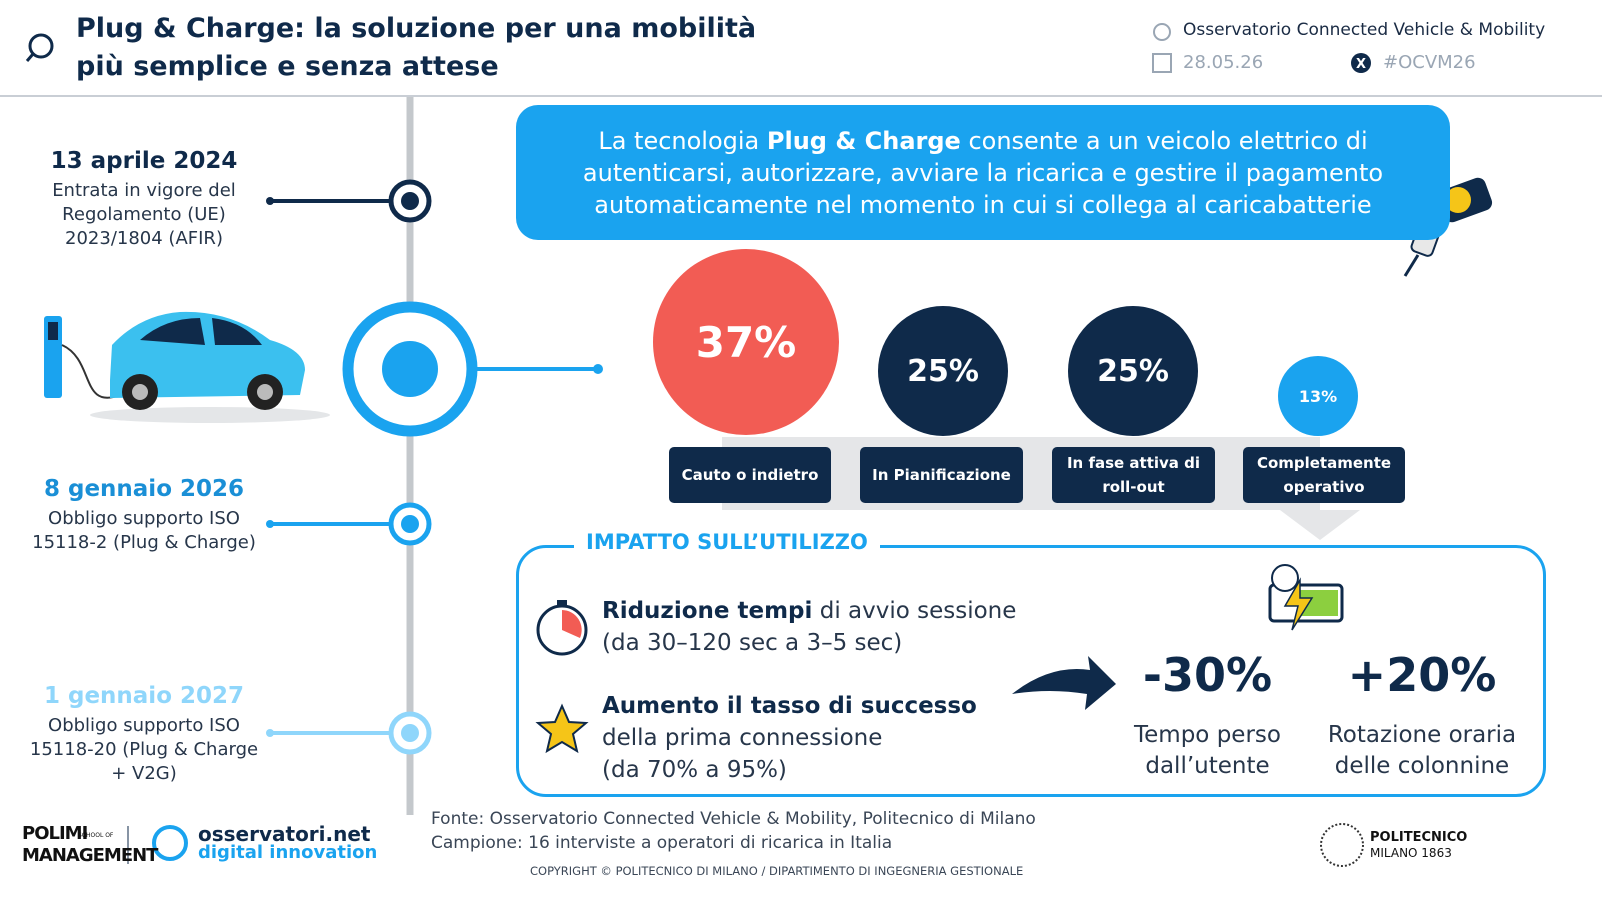 Image resolution: width=1602 pixels, height=898 pixels. Describe the element at coordinates (1422, 750) in the screenshot. I see `stat-label: Rotazione oraria delle colonnine` at that location.